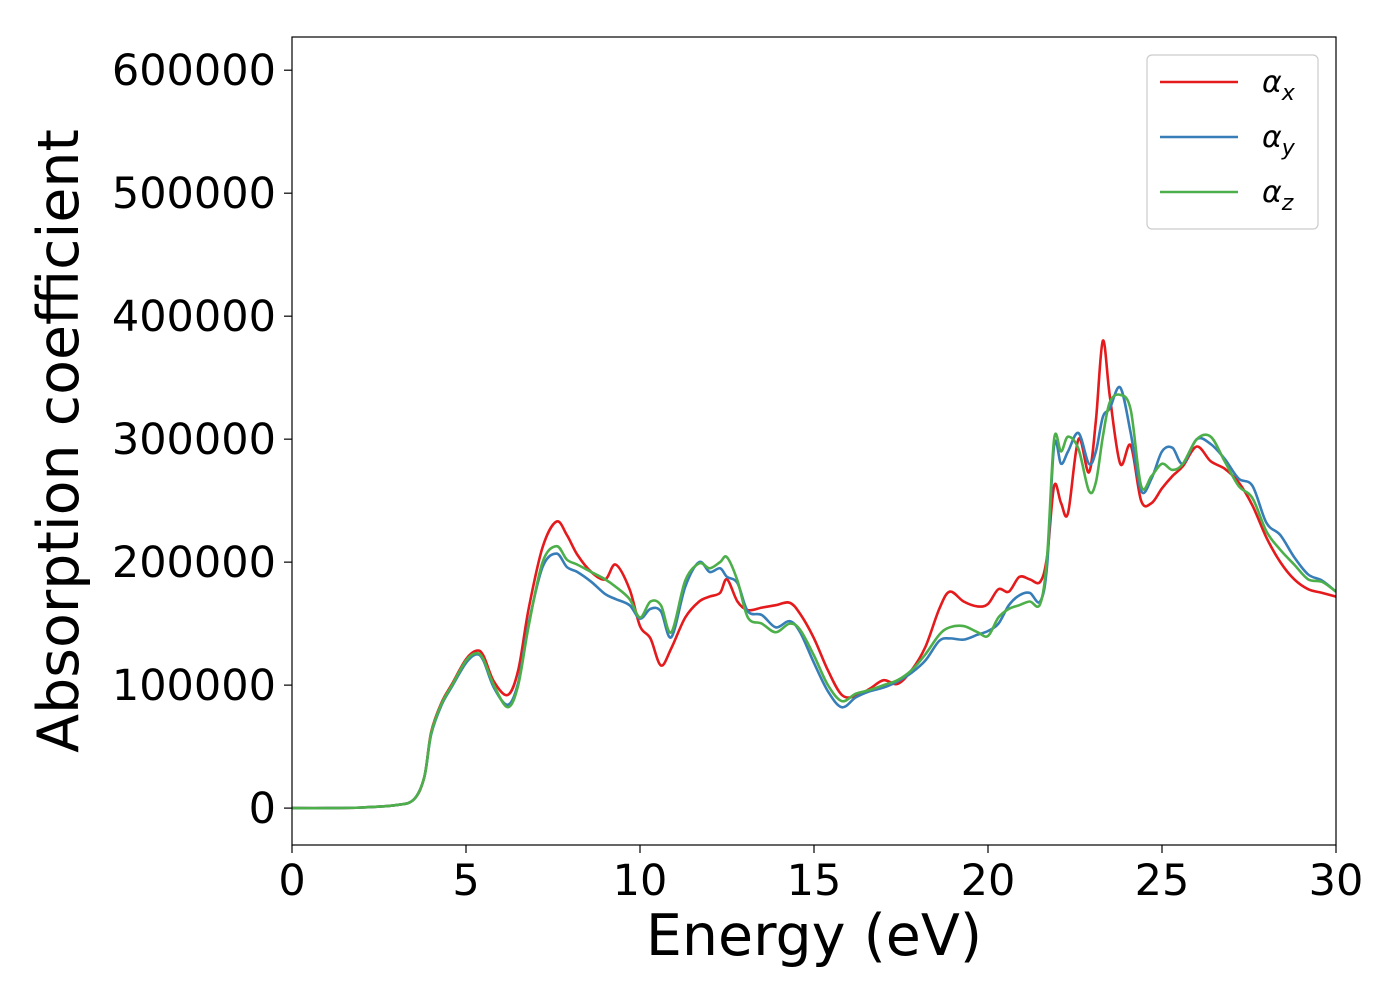 Image resolution: width=1400 pixels, height=1000 pixels. What do you see at coordinates (814, 881) in the screenshot?
I see `x-tick-label: 15` at bounding box center [814, 881].